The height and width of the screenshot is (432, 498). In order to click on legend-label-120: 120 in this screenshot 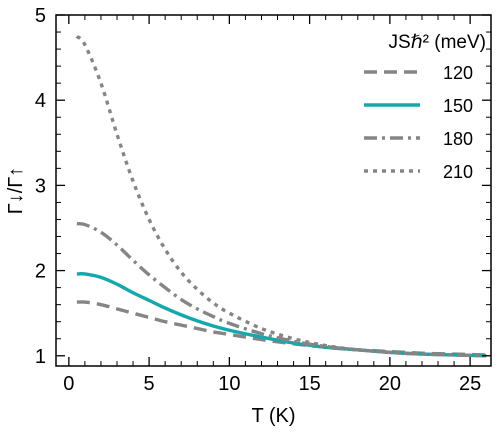, I will do `click(458, 73)`.